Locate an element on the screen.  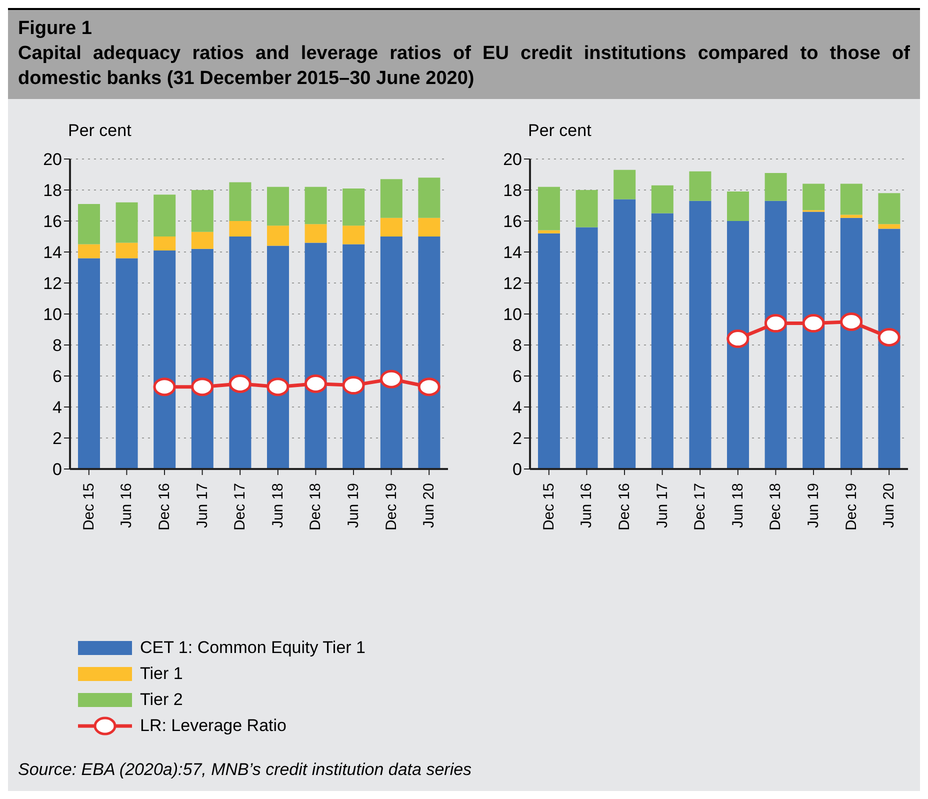
legend-label: LR: Leverage Ratio is located at coordinates (213, 726).